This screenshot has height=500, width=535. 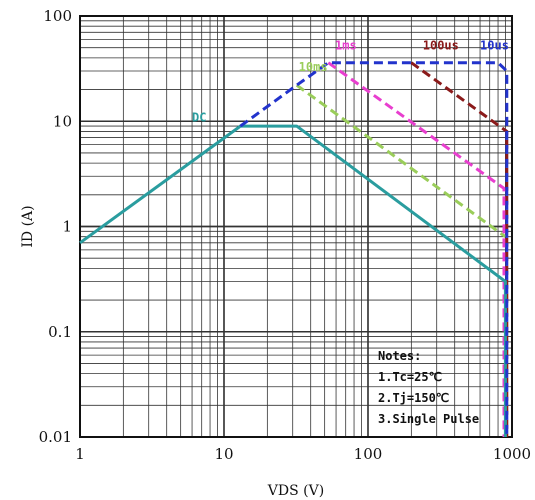 I want to click on x-tick-label: 10, so click(x=223, y=454).